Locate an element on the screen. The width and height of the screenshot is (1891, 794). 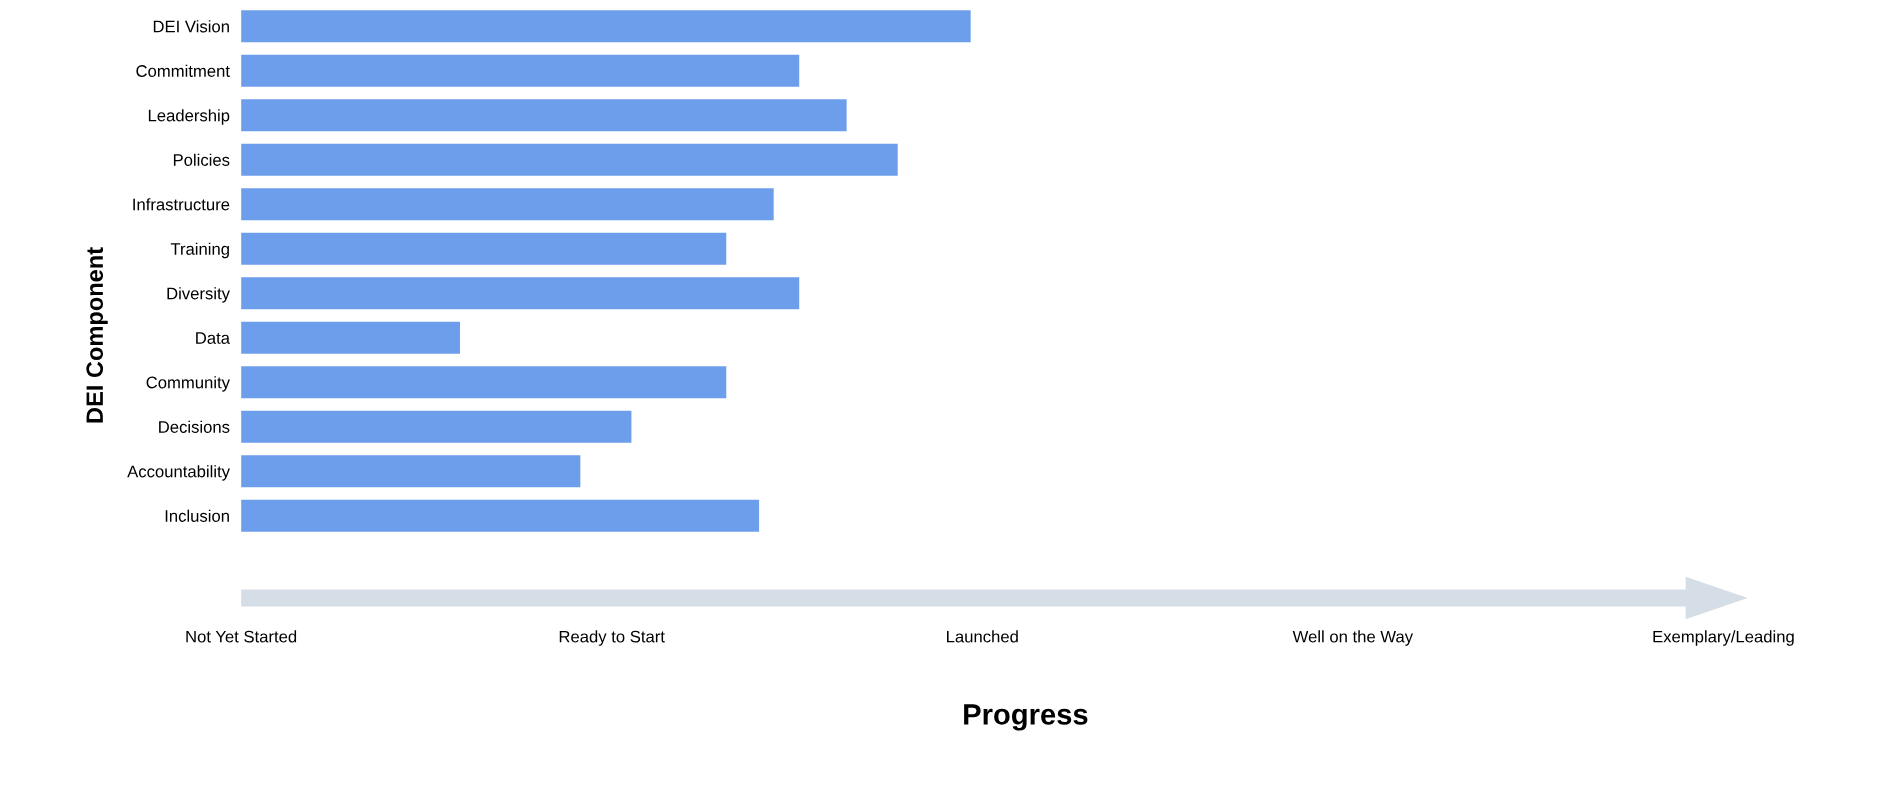
text: Exemplary/Leading is located at coordinates (1723, 638).